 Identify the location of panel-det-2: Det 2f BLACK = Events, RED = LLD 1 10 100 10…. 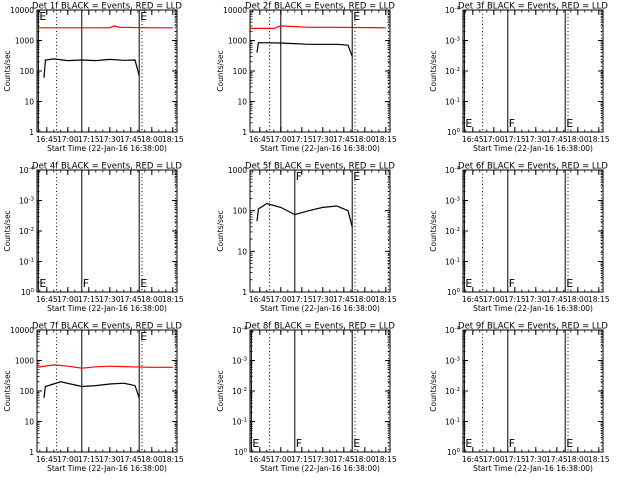
(306, 78).